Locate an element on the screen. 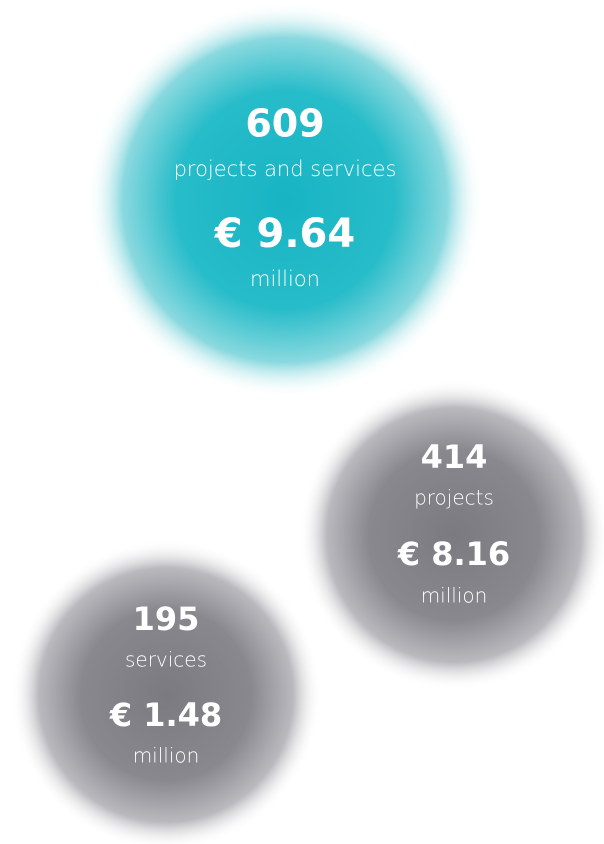 This screenshot has height=844, width=604. bubble-amount: € 8.16 is located at coordinates (453, 554).